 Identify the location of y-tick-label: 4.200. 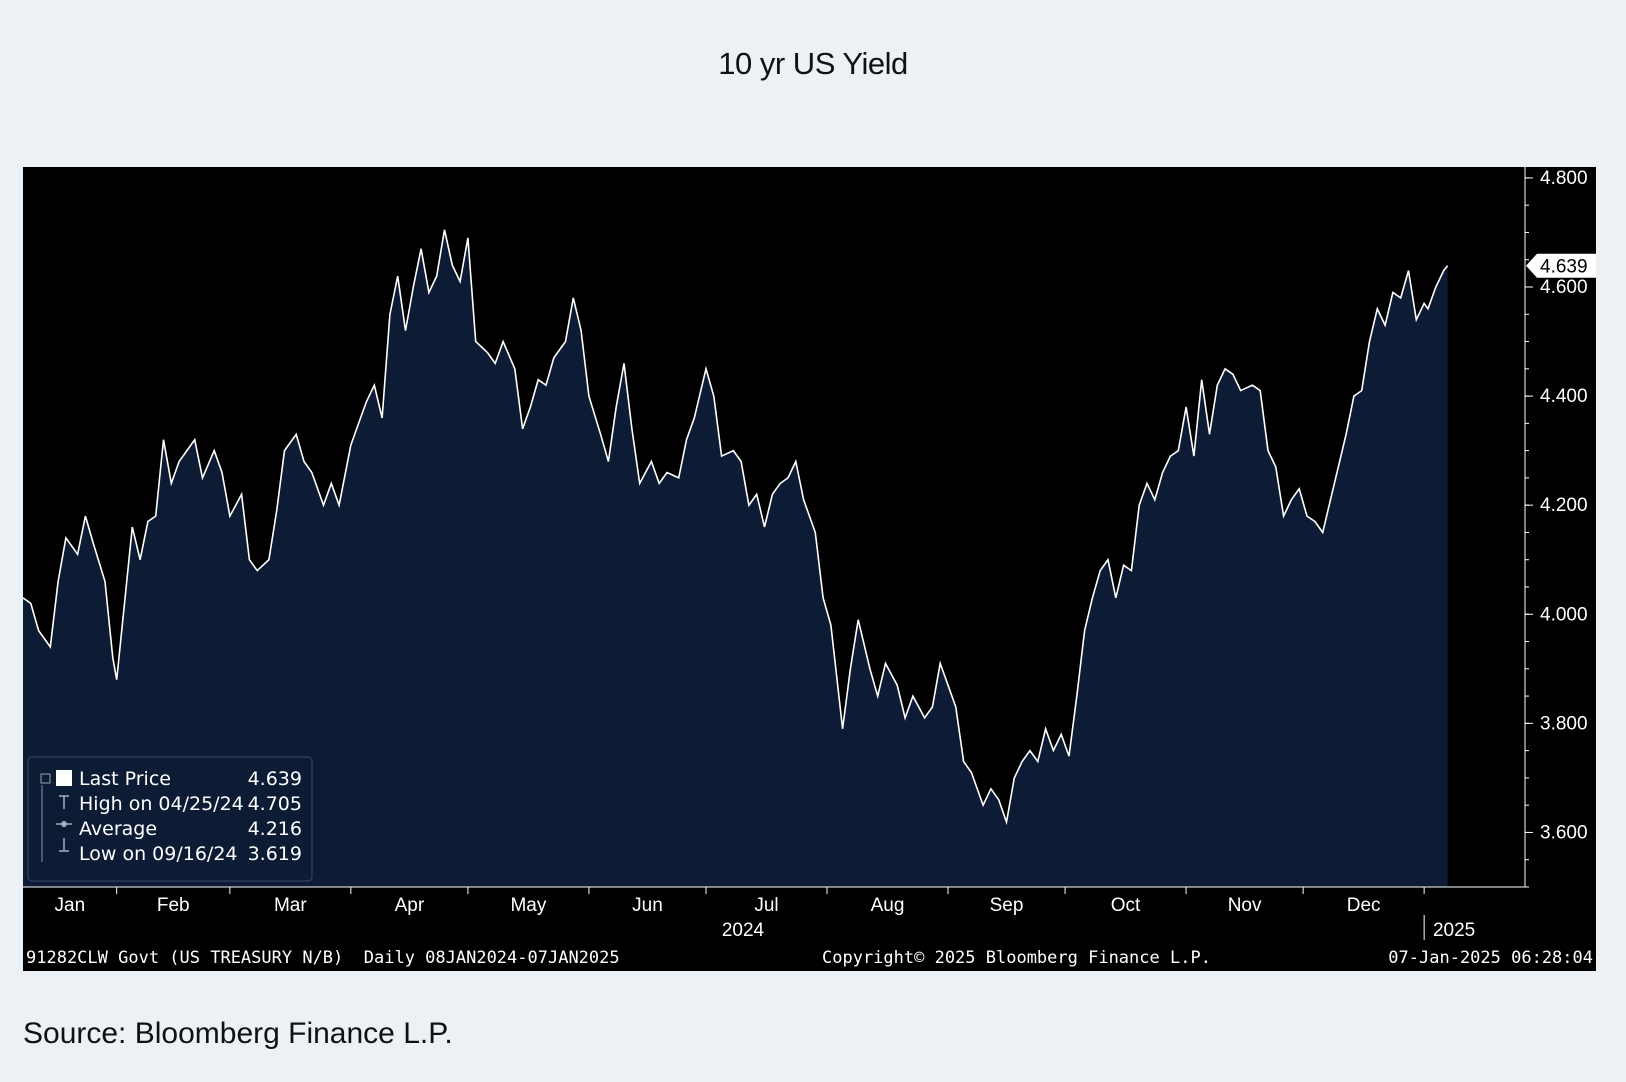
(1564, 505).